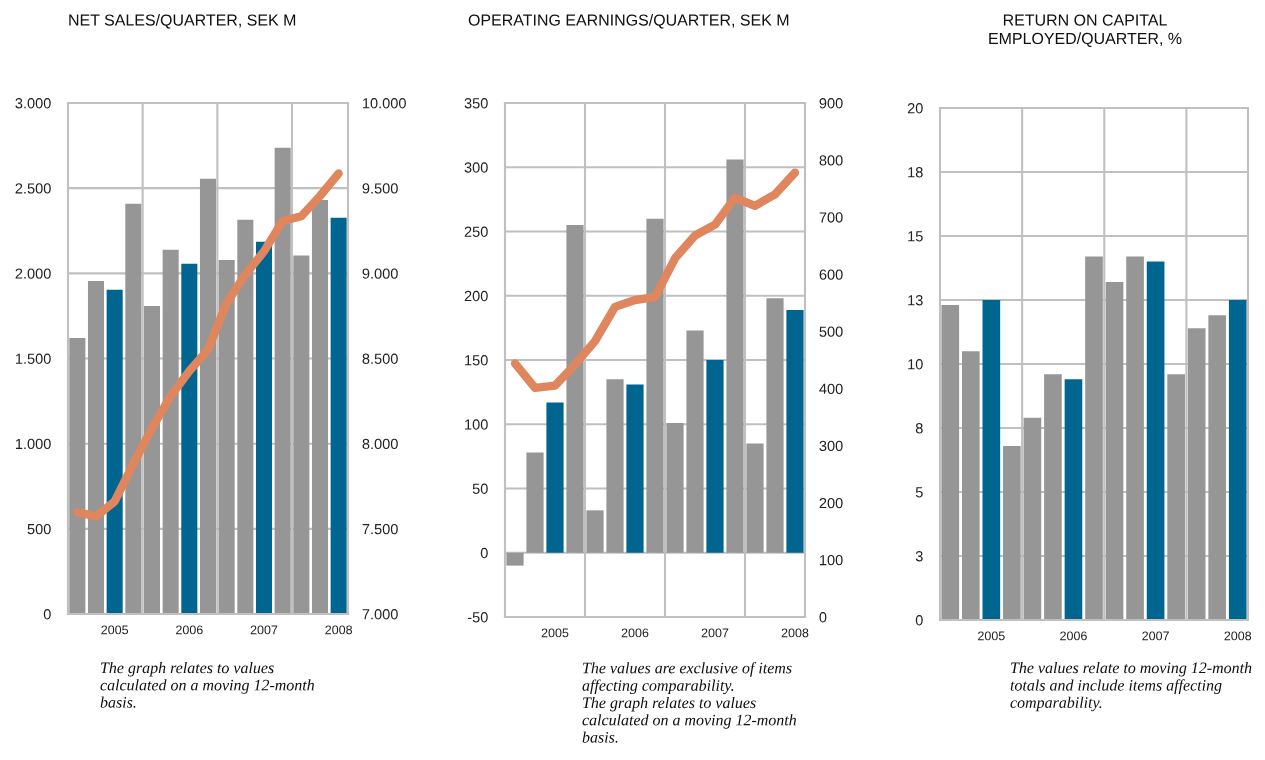 This screenshot has width=1265, height=760. What do you see at coordinates (915, 108) in the screenshot?
I see `y-tick-label: 20` at bounding box center [915, 108].